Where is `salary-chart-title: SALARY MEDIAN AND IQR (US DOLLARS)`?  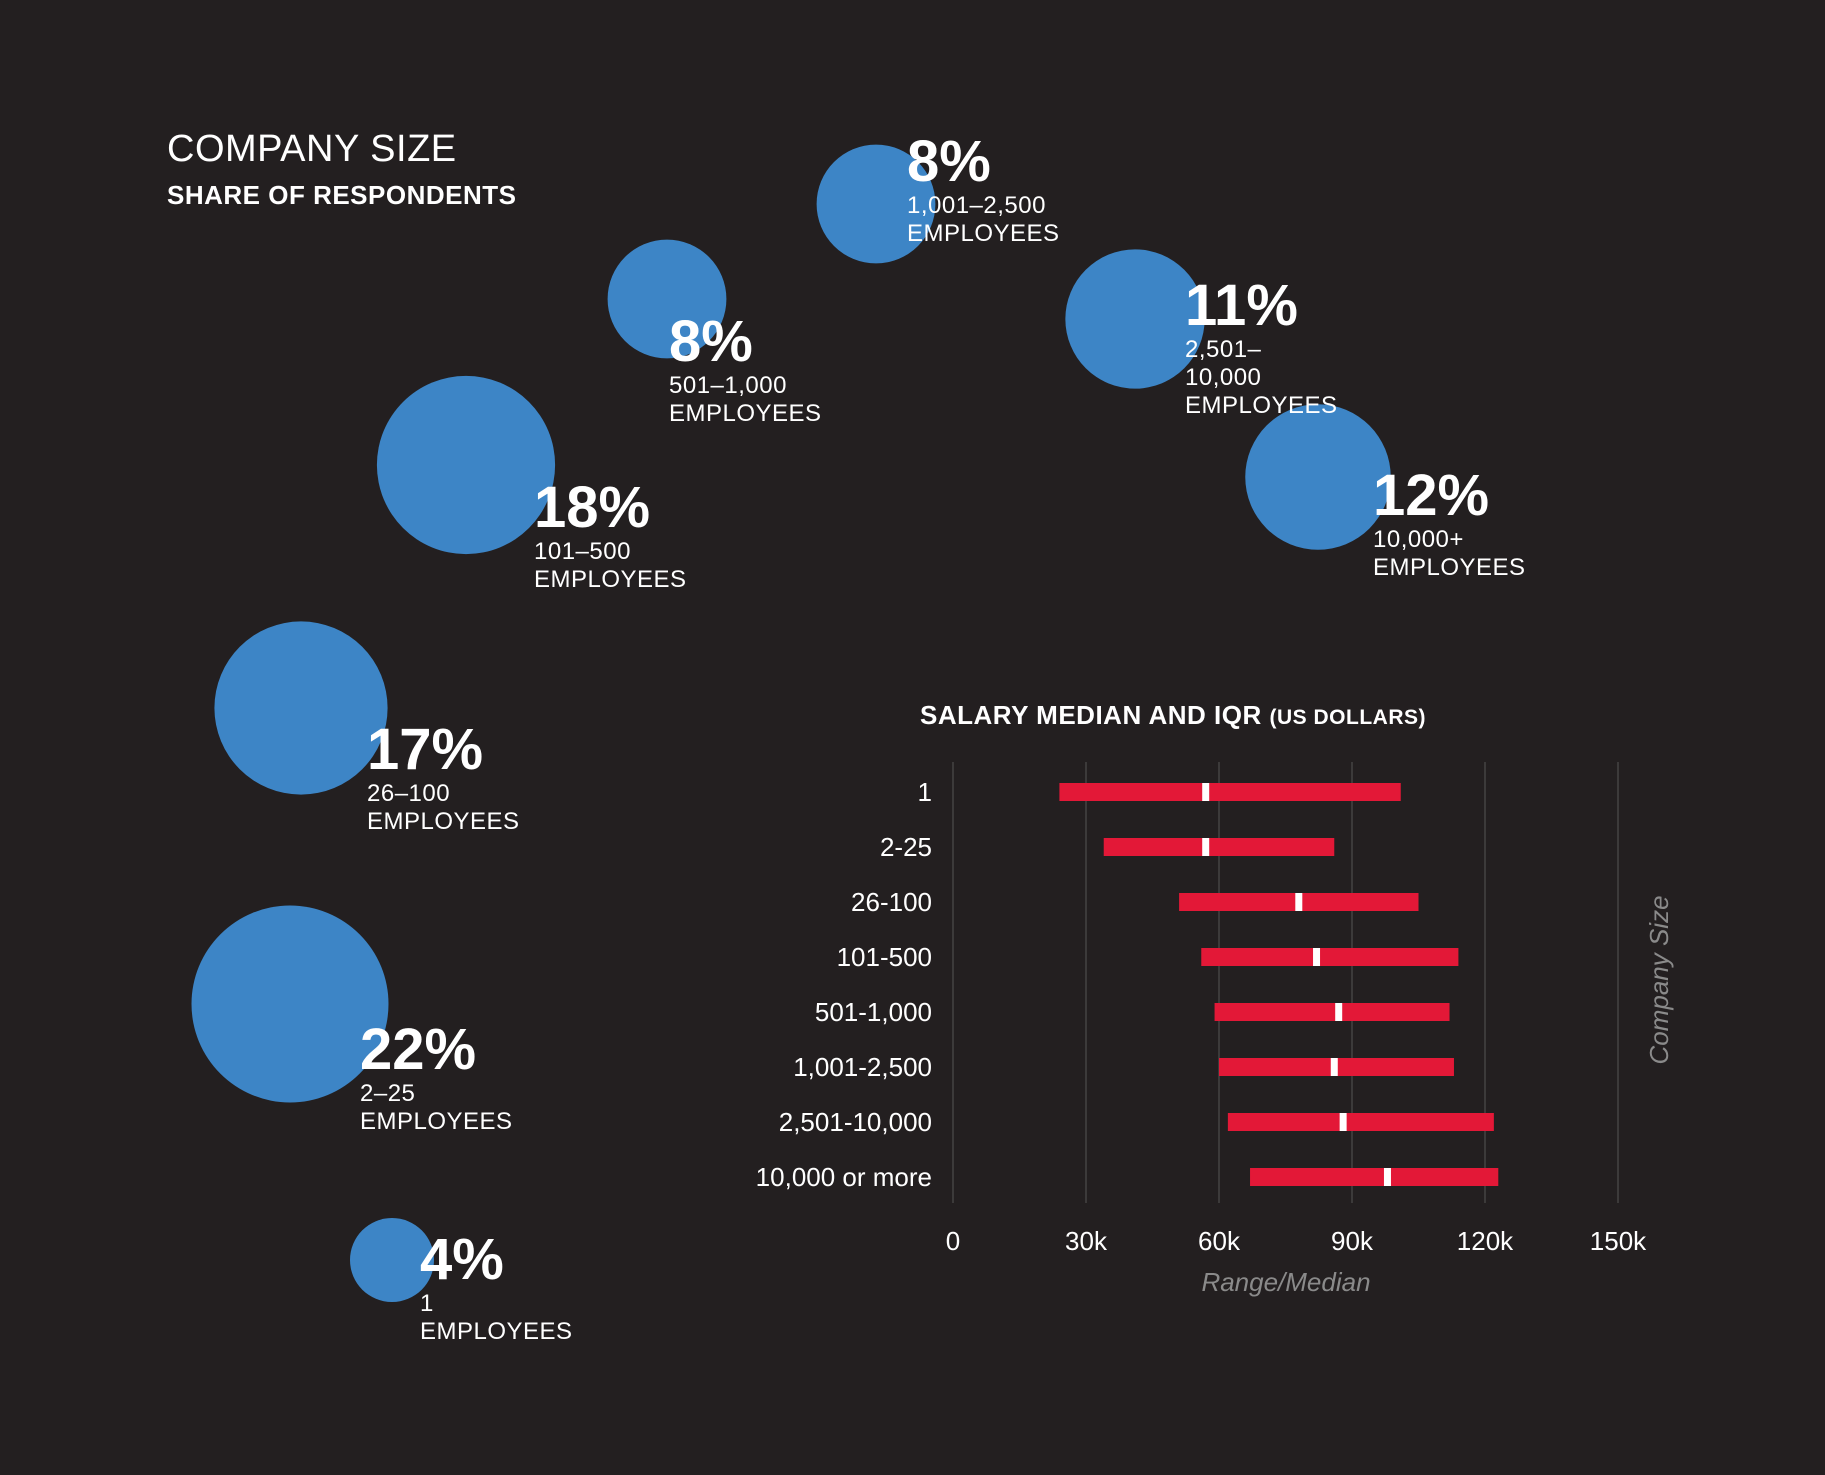
salary-chart-title: SALARY MEDIAN AND IQR (US DOLLARS) is located at coordinates (1173, 715).